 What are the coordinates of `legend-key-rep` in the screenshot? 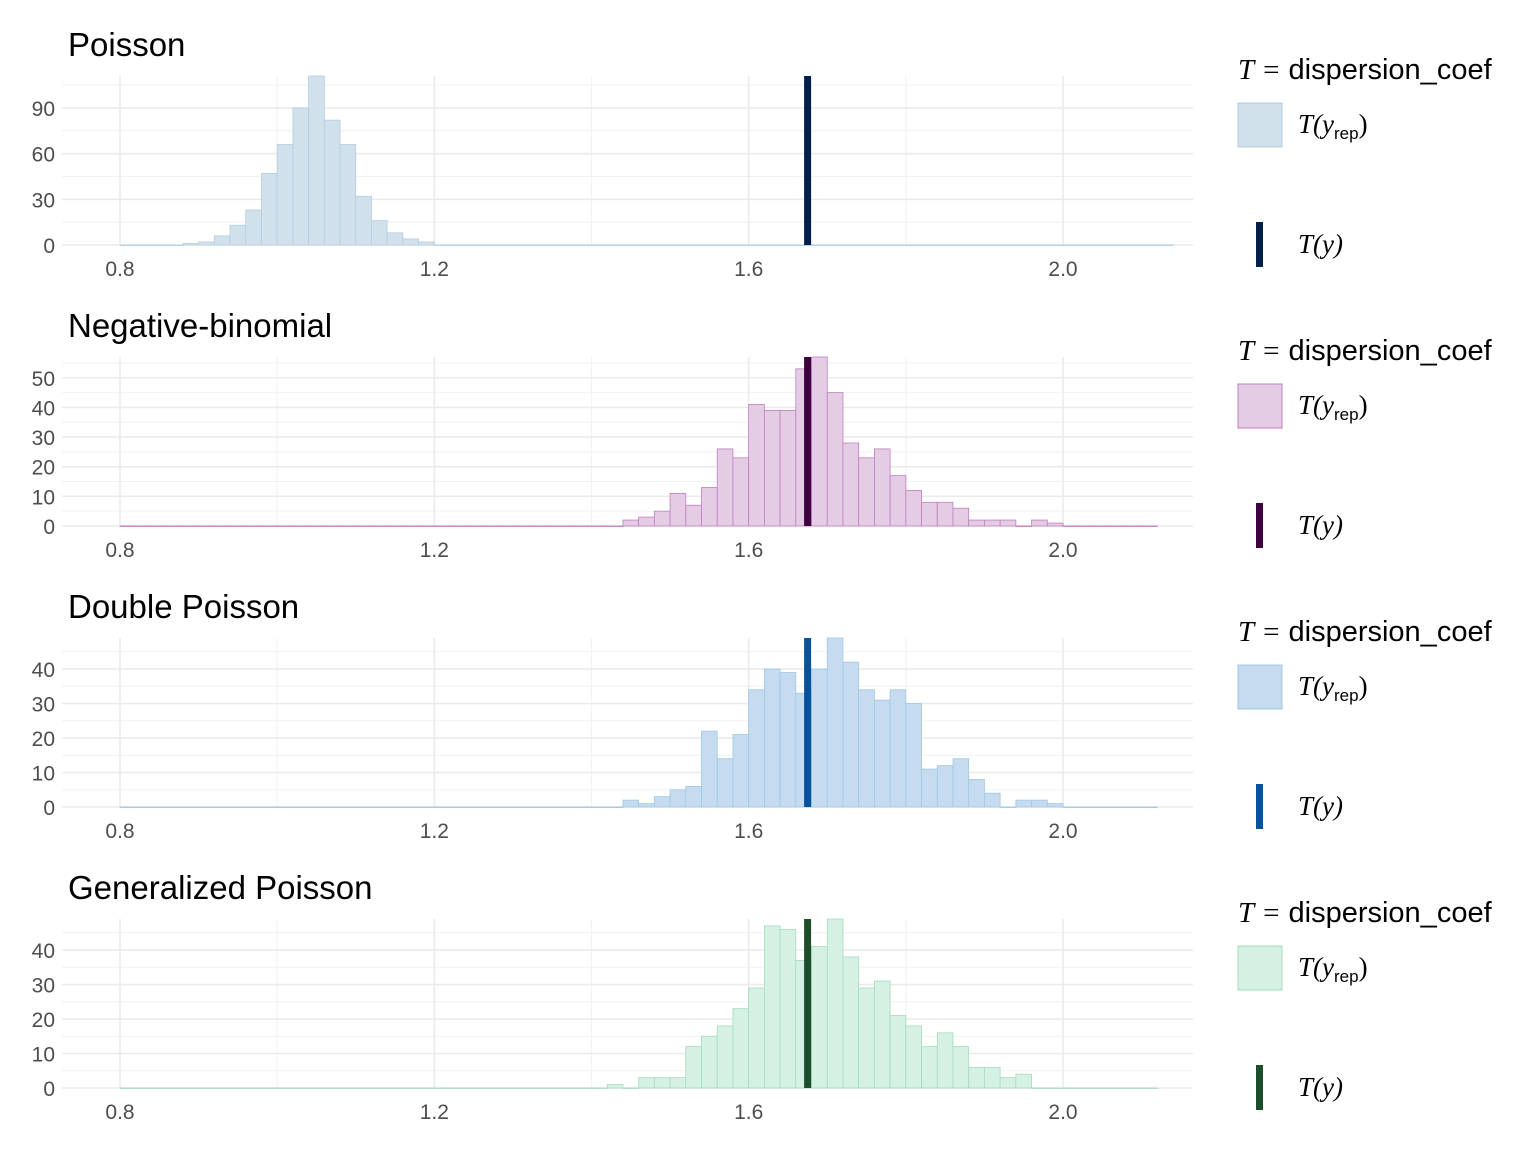 It's located at (1260, 687).